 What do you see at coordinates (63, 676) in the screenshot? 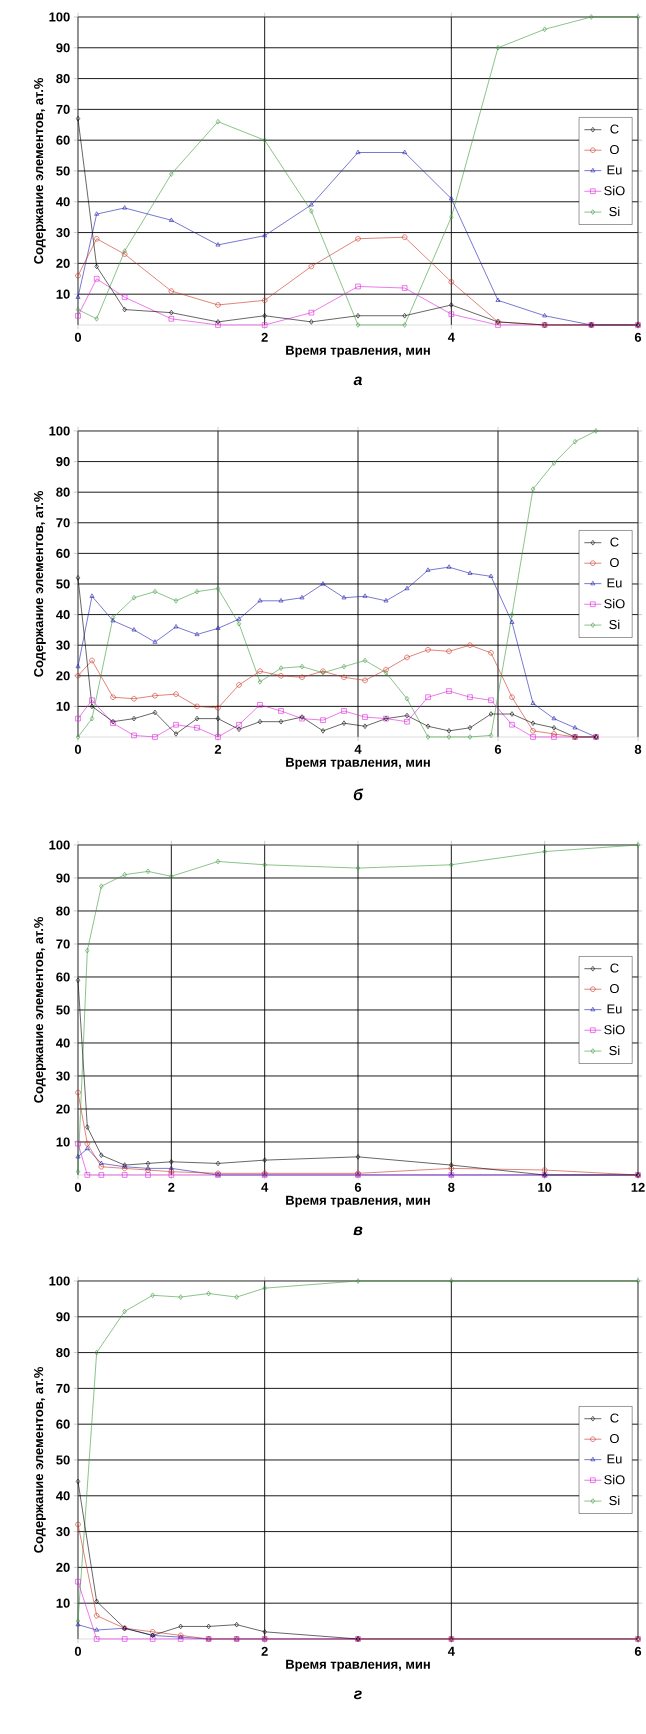
I see `y-tick-label: 20` at bounding box center [63, 676].